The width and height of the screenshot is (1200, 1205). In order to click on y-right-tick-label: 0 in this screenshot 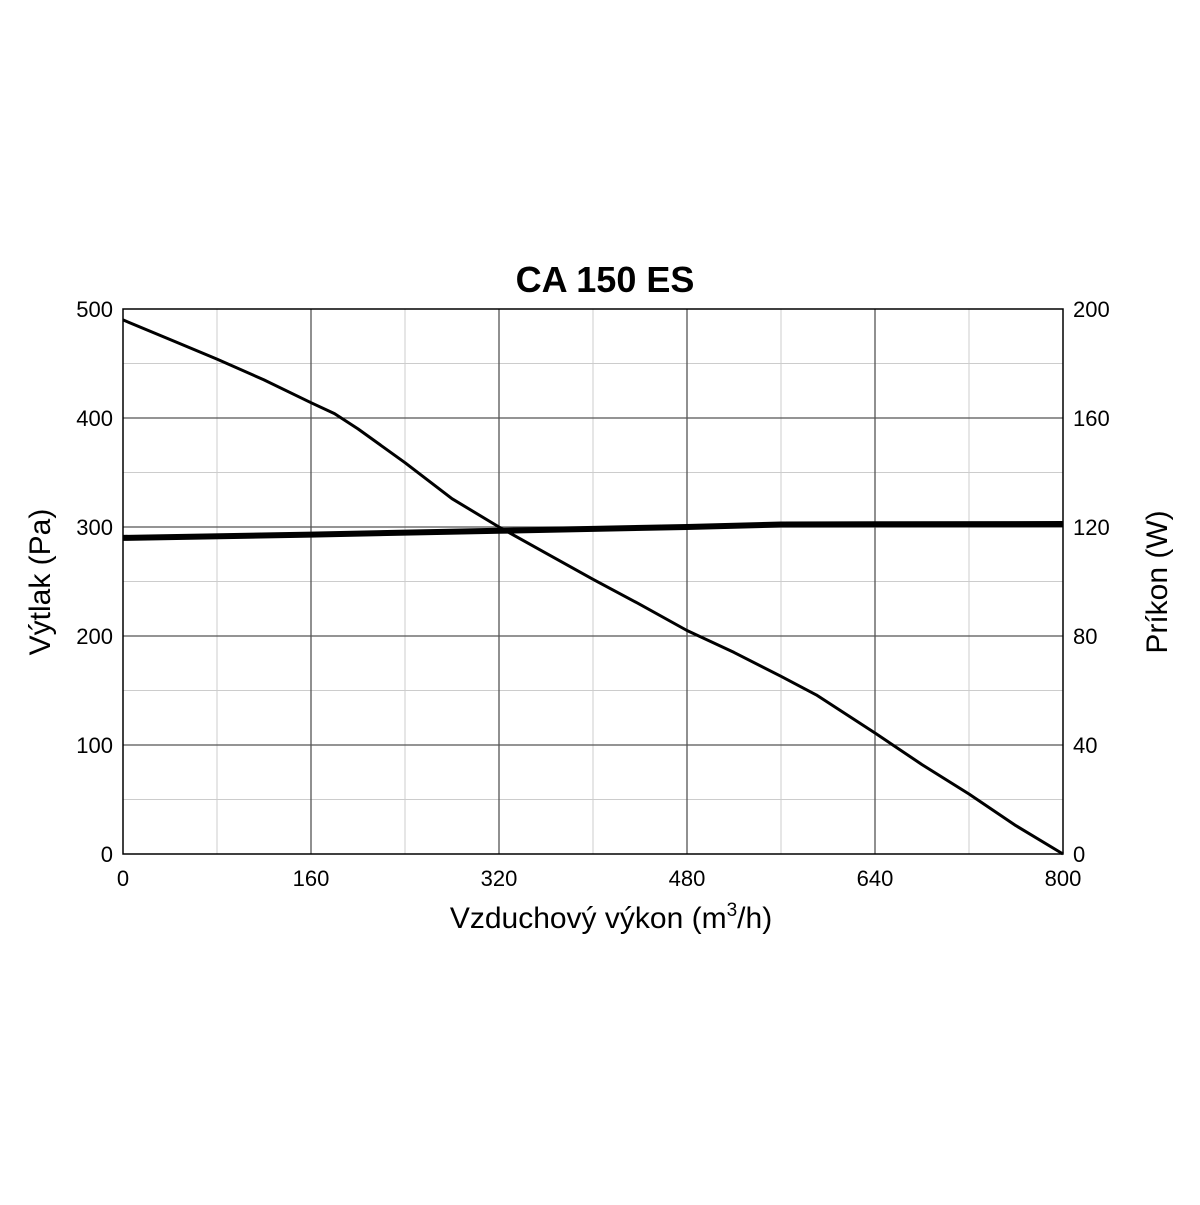, I will do `click(1079, 854)`.